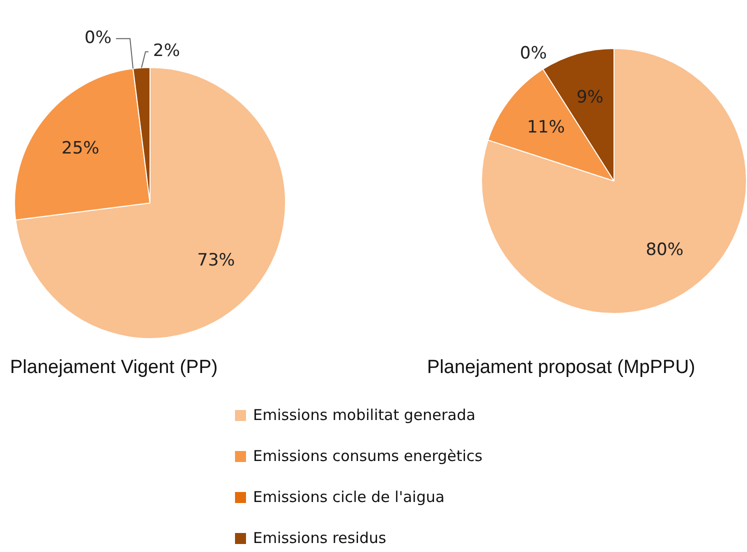  I want to click on data-label: 25%, so click(81, 148).